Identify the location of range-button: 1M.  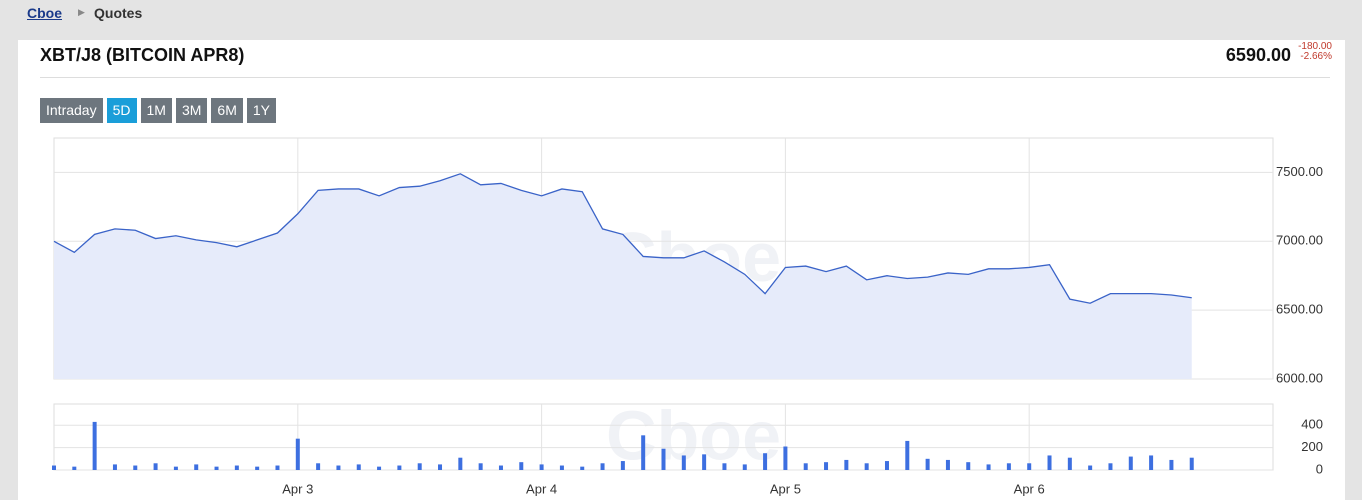
(156, 110).